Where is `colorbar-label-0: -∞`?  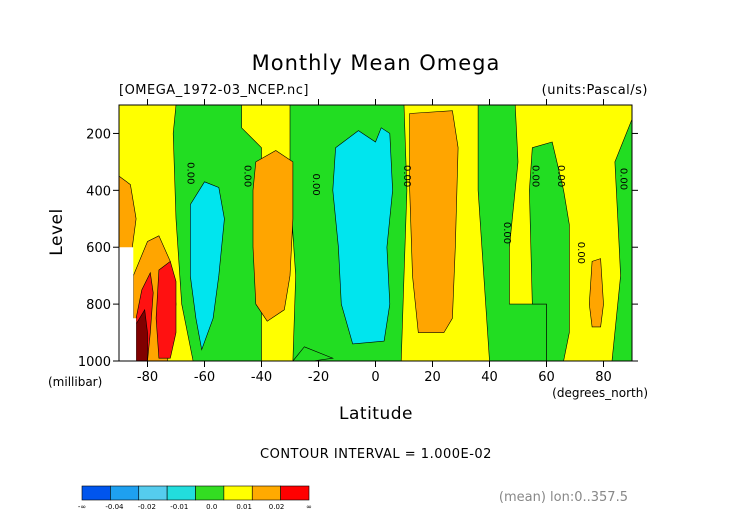 colorbar-label-0: -∞ is located at coordinates (82, 507).